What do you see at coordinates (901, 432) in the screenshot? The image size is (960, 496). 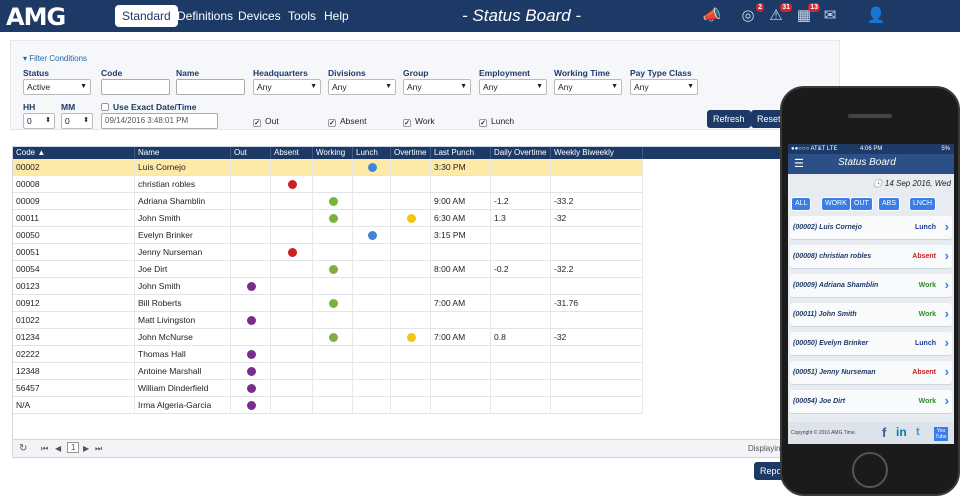 I see `linkedin-icon: in` at bounding box center [901, 432].